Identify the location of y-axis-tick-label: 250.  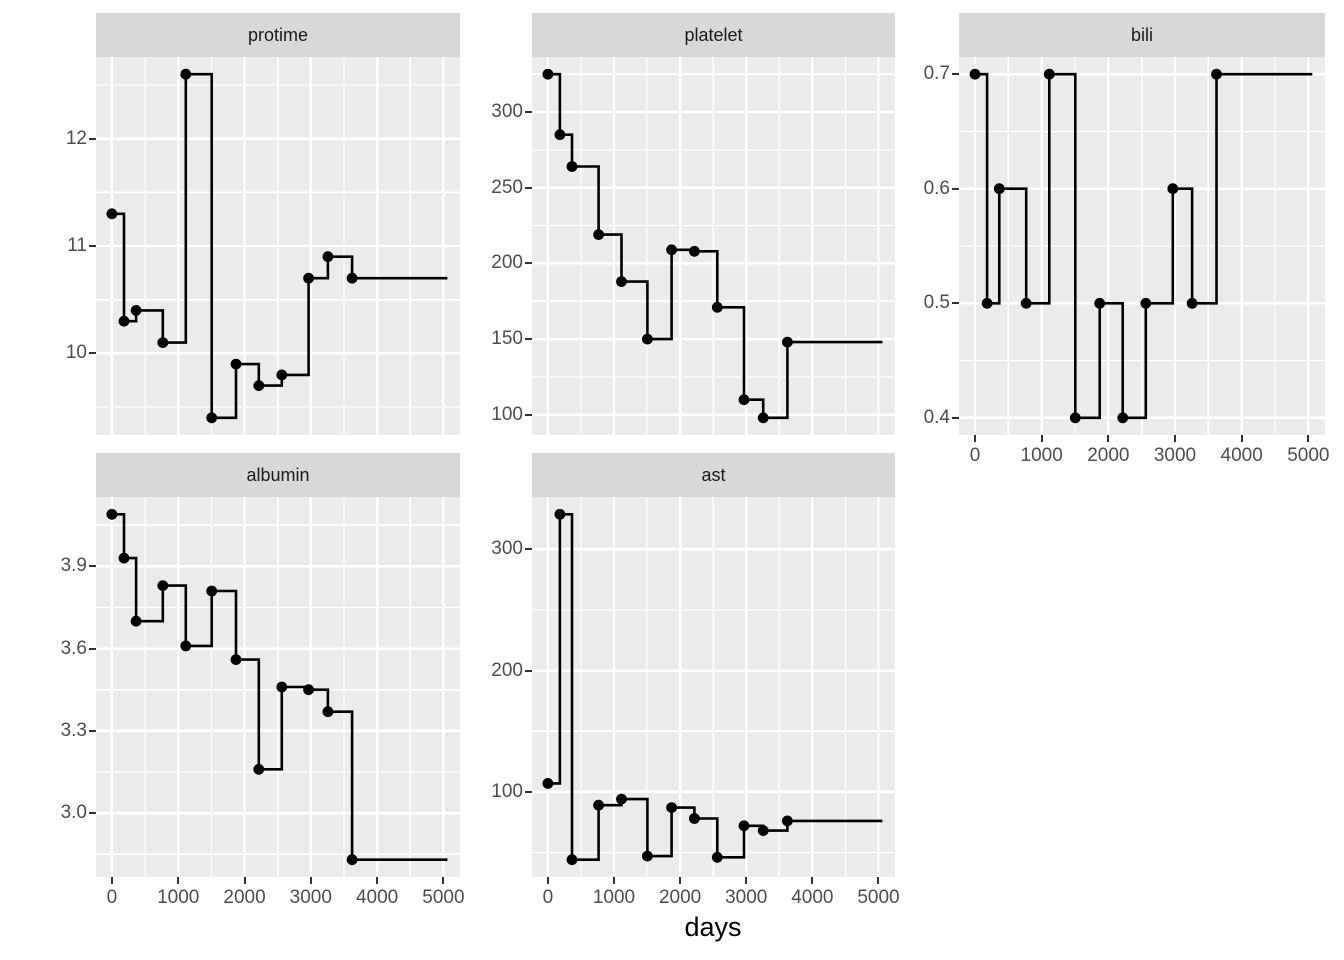
(507, 187).